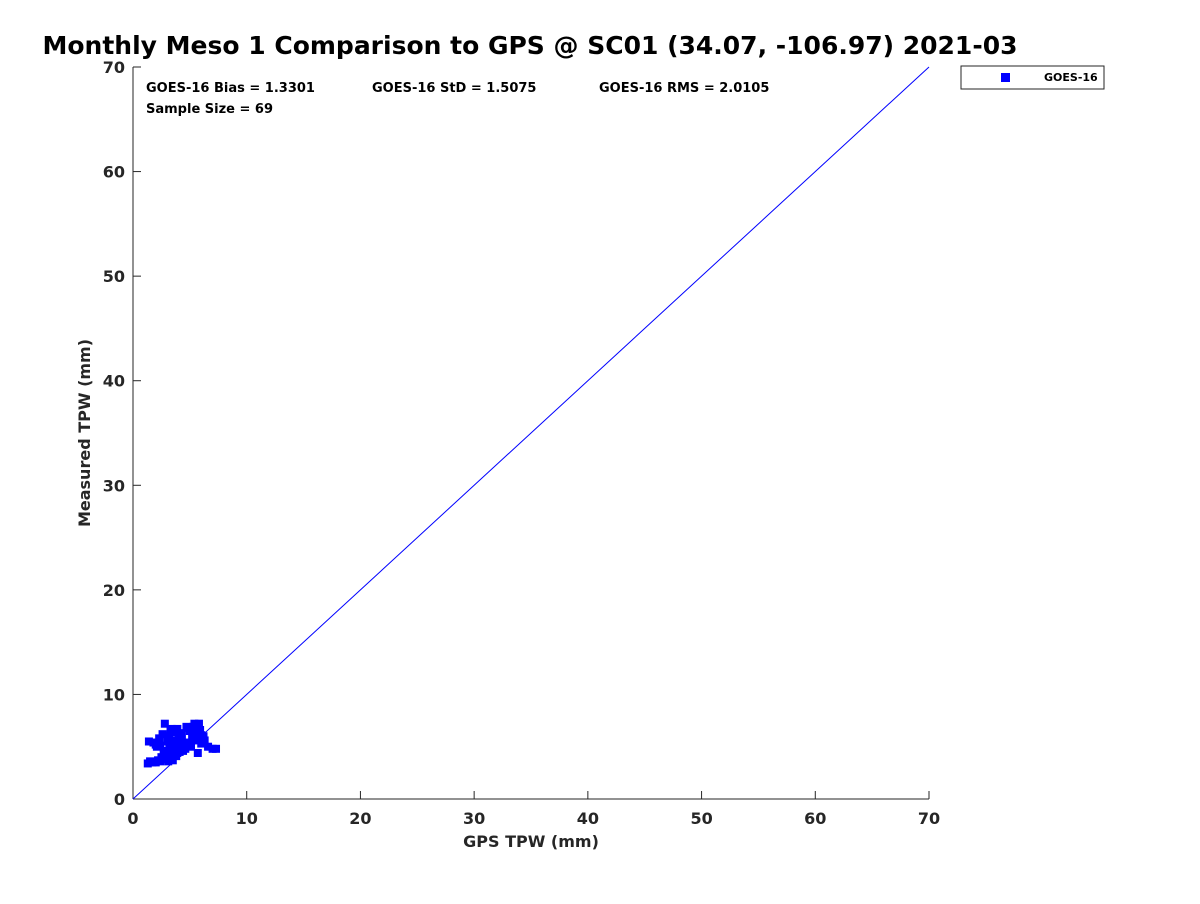 The height and width of the screenshot is (904, 1200). What do you see at coordinates (1005, 77) in the screenshot?
I see `legend-marker-square-icon` at bounding box center [1005, 77].